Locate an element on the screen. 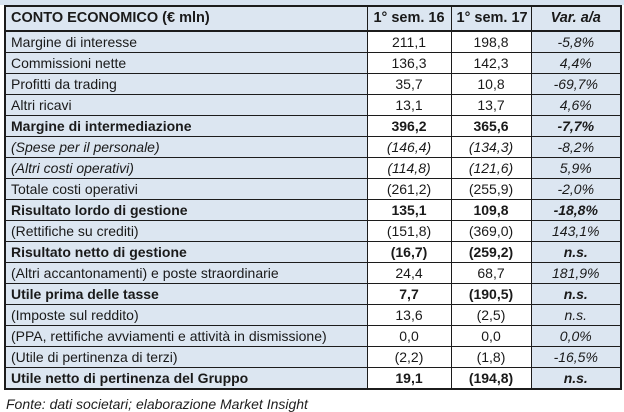 This screenshot has width=624, height=412. row-value-sem16: 7,7 is located at coordinates (409, 294).